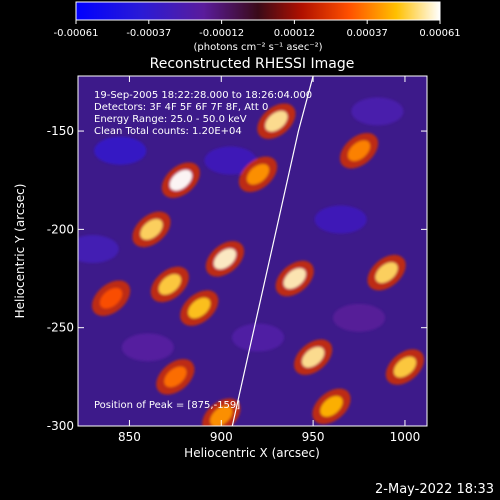 The width and height of the screenshot is (500, 500). I want to click on y-tick-label: -200, so click(60, 229).